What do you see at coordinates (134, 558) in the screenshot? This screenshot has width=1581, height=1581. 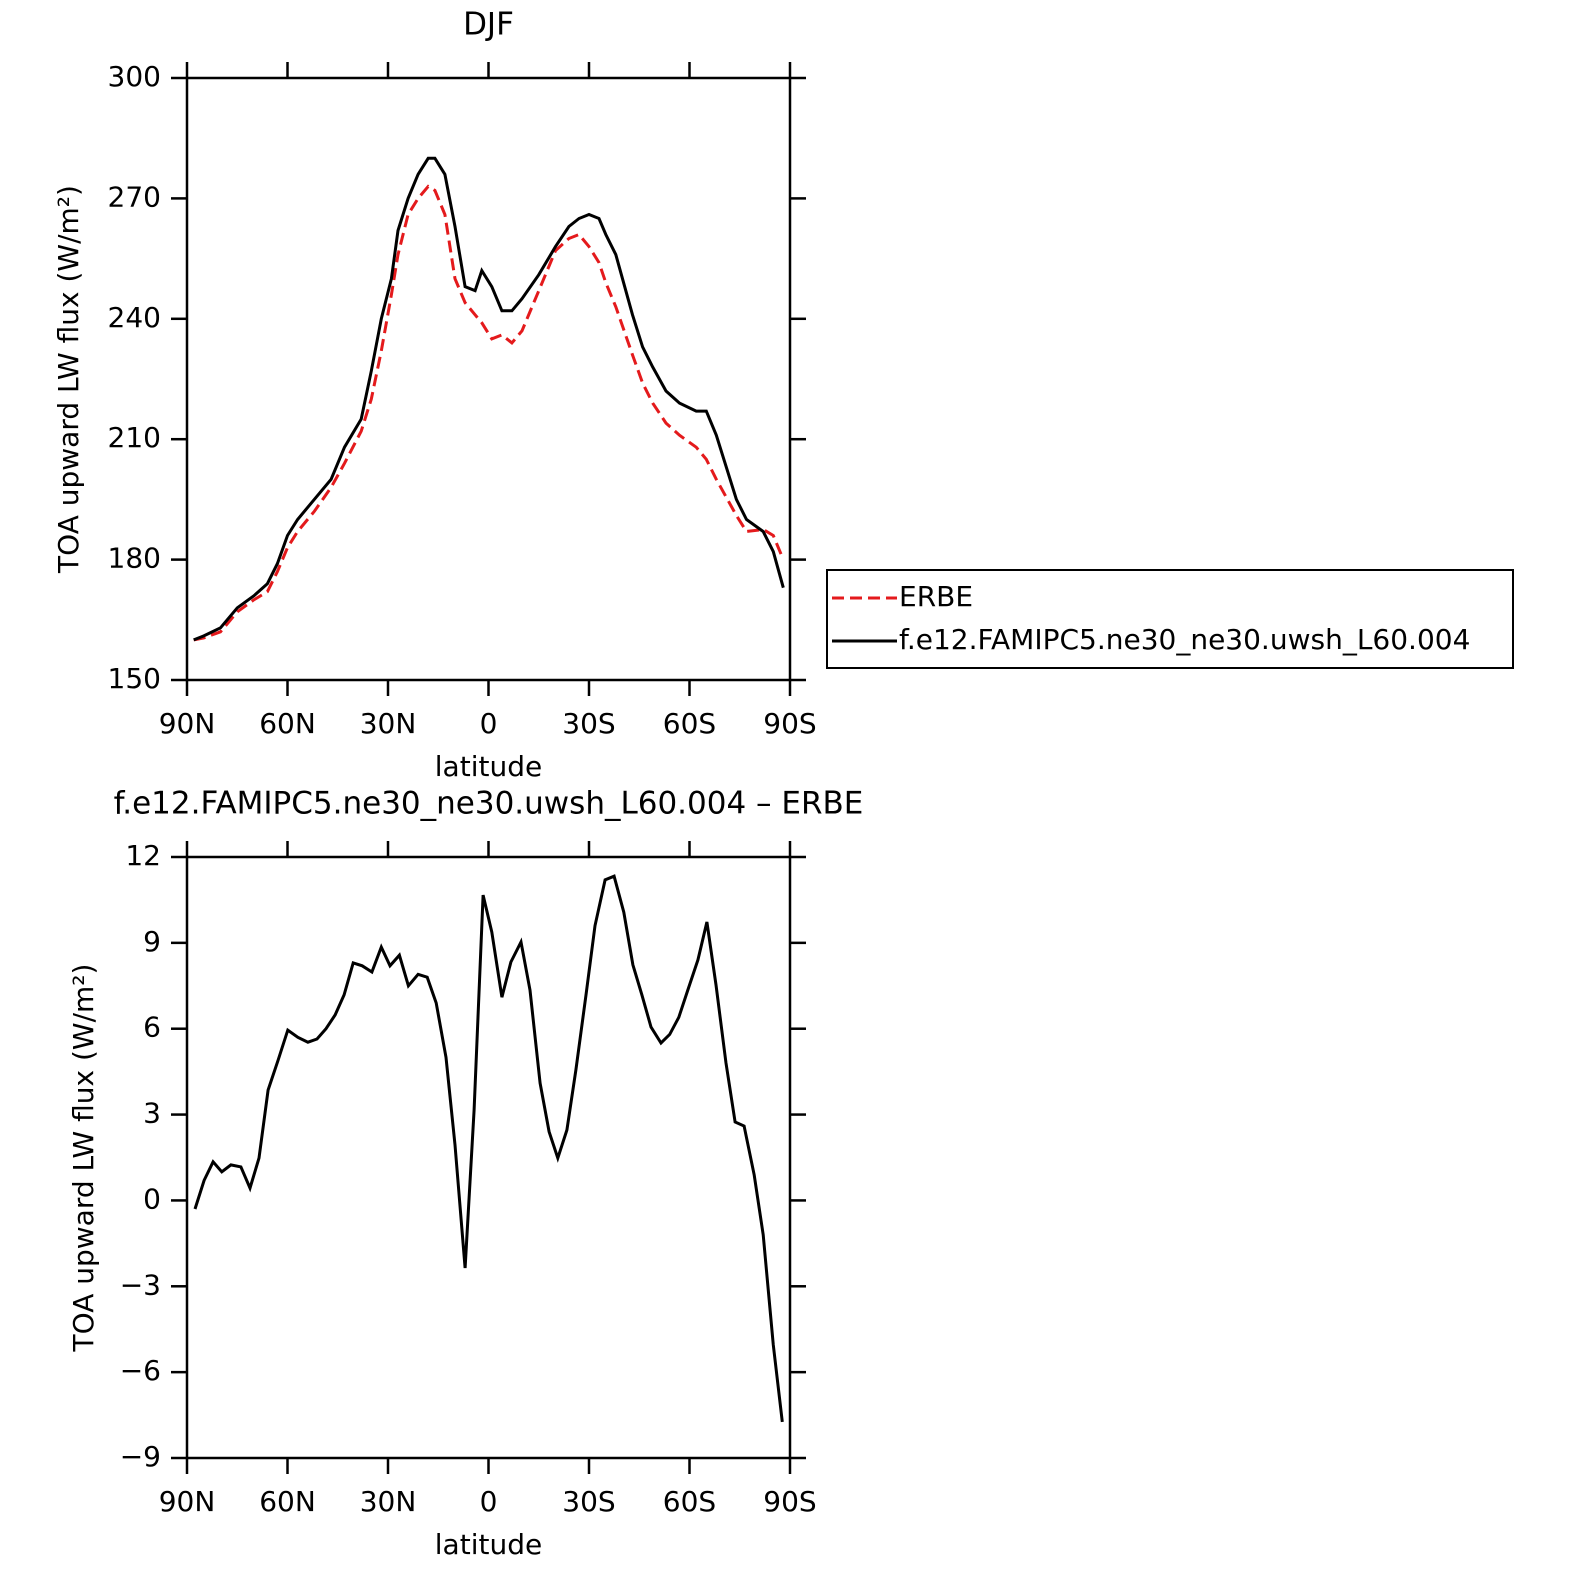 I see `y-tick-label: 180` at bounding box center [134, 558].